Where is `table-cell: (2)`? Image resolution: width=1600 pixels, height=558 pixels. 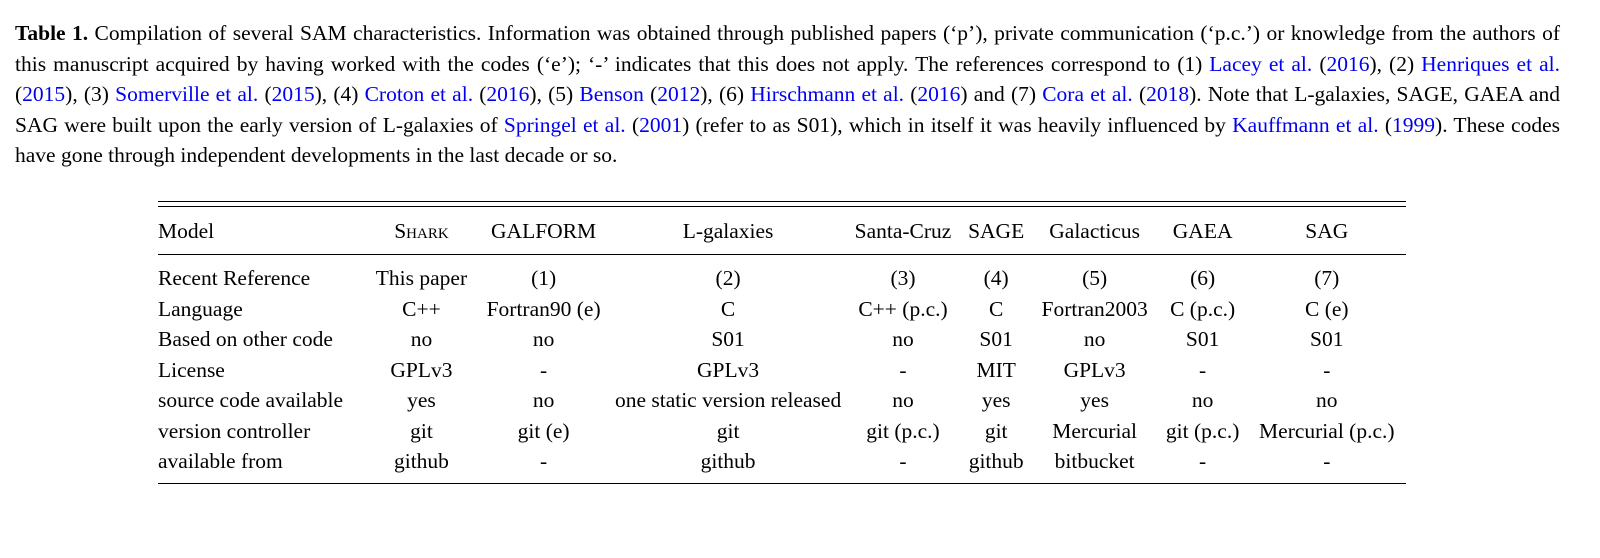 table-cell: (2) is located at coordinates (728, 278).